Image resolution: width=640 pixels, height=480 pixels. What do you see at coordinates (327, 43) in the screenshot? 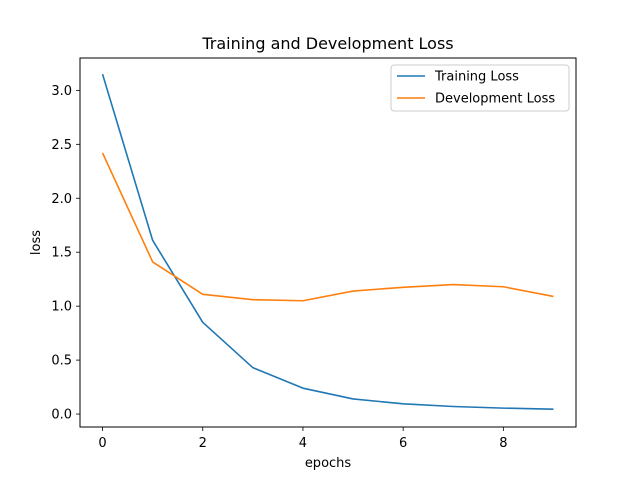
I see `chart-title: Training and Development Loss` at bounding box center [327, 43].